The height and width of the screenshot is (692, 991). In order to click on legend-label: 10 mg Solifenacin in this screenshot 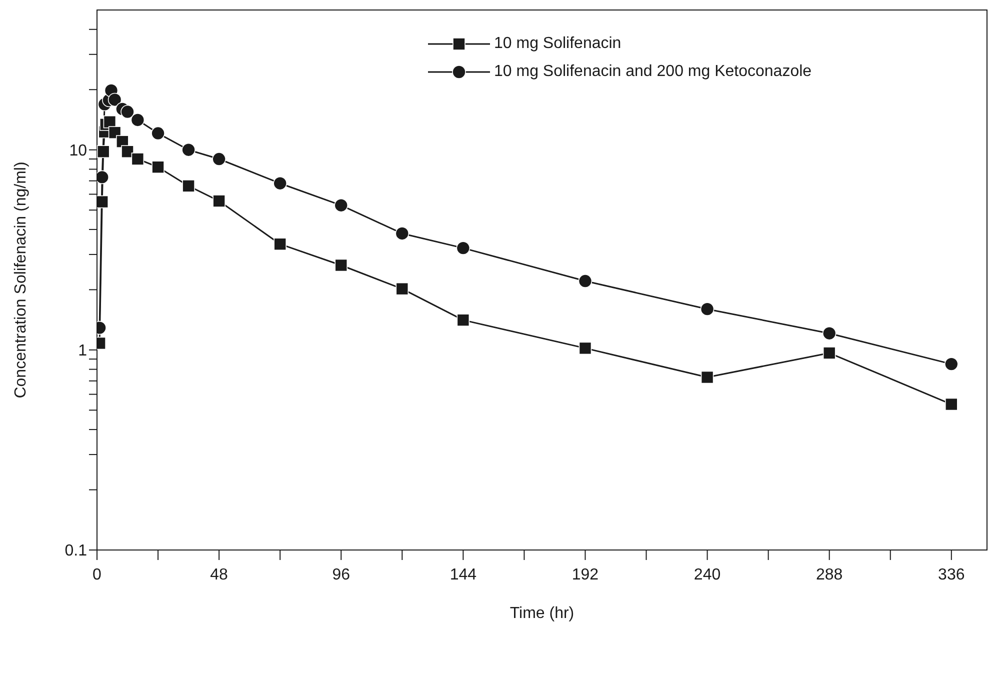, I will do `click(558, 44)`.